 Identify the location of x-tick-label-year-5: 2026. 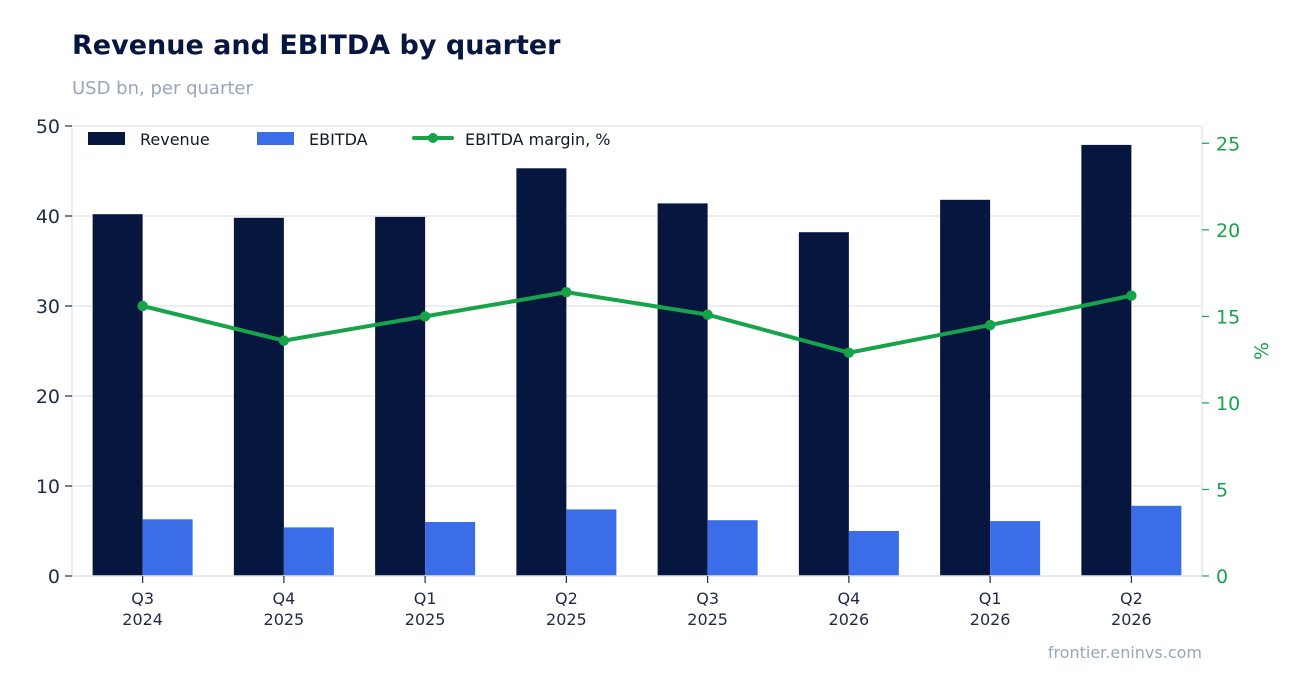
(849, 619).